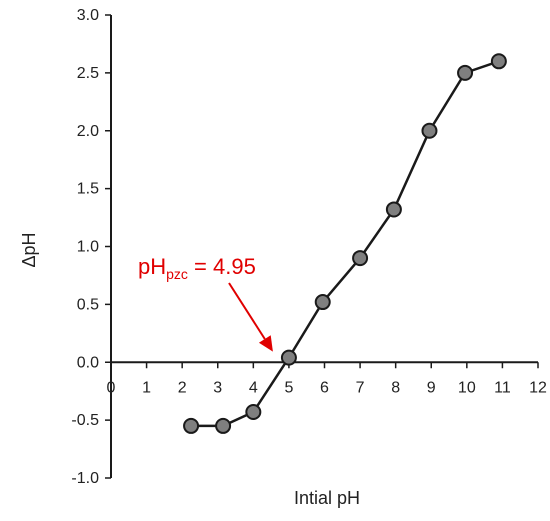 Image resolution: width=550 pixels, height=521 pixels. What do you see at coordinates (288, 387) in the screenshot?
I see `x-tick-label: 5` at bounding box center [288, 387].